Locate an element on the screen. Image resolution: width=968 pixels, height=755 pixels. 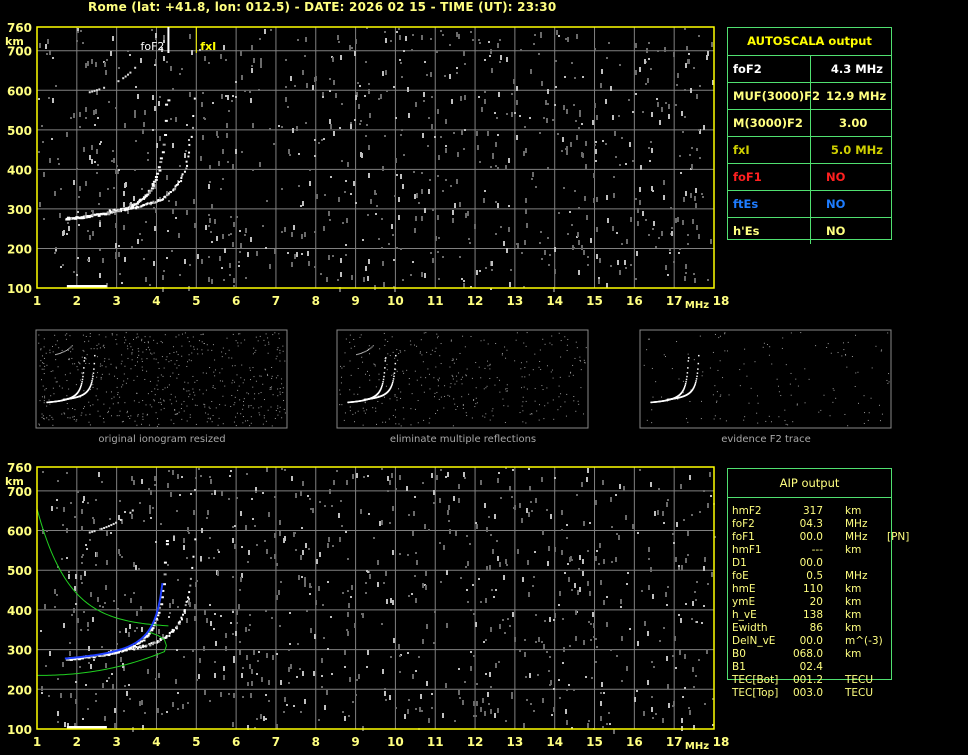
aip-row: foF2 04.3 MHz is located at coordinates (824, 524).